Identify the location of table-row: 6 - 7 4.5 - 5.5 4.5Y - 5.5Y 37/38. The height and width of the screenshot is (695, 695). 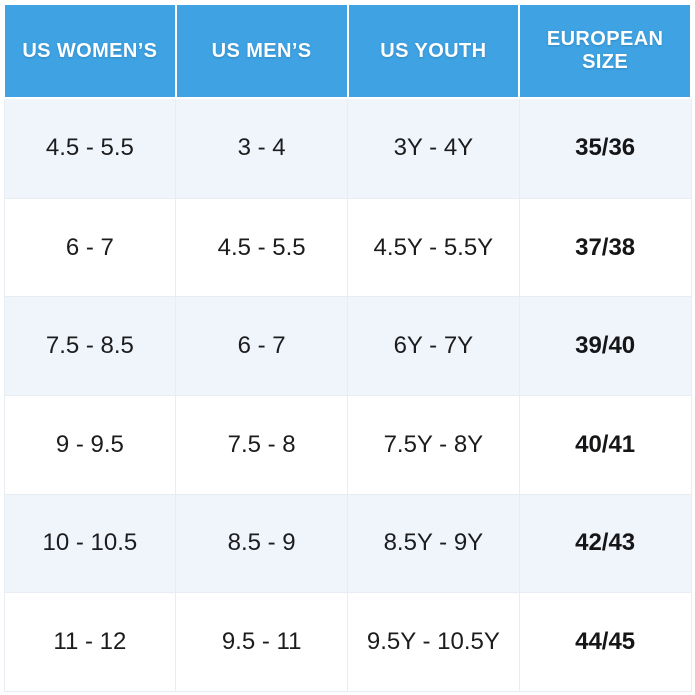
(347, 247).